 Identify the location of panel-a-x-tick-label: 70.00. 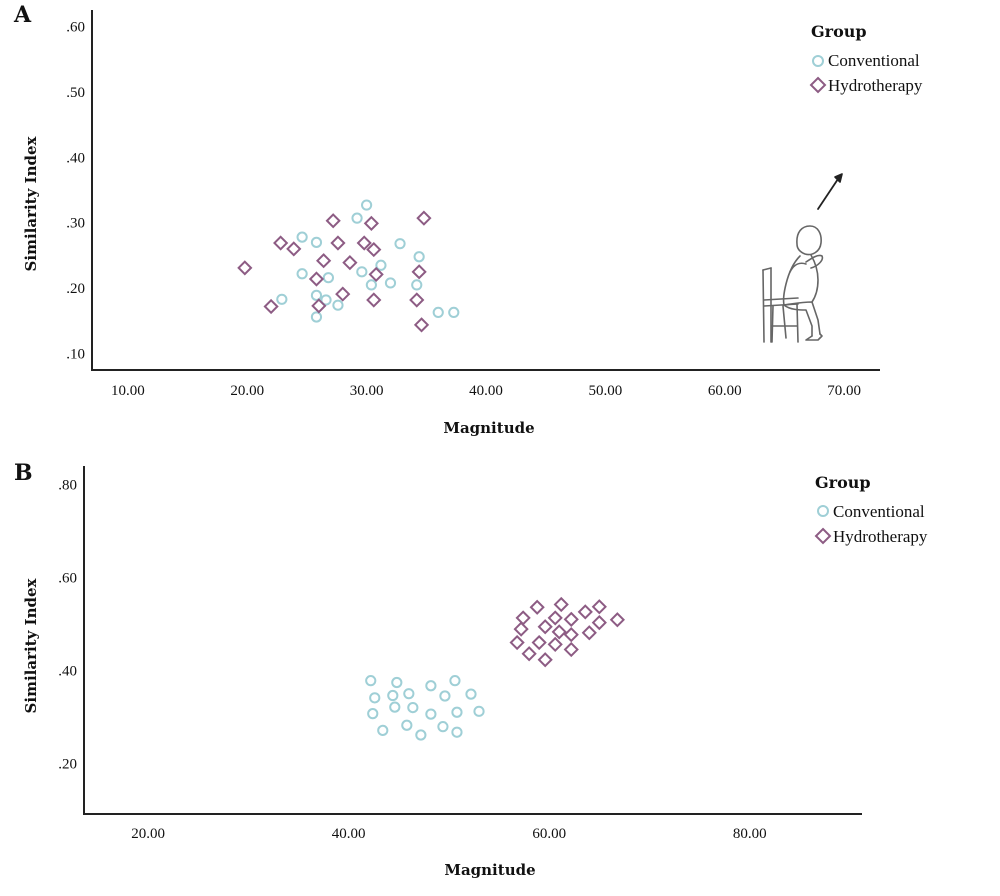
(844, 391).